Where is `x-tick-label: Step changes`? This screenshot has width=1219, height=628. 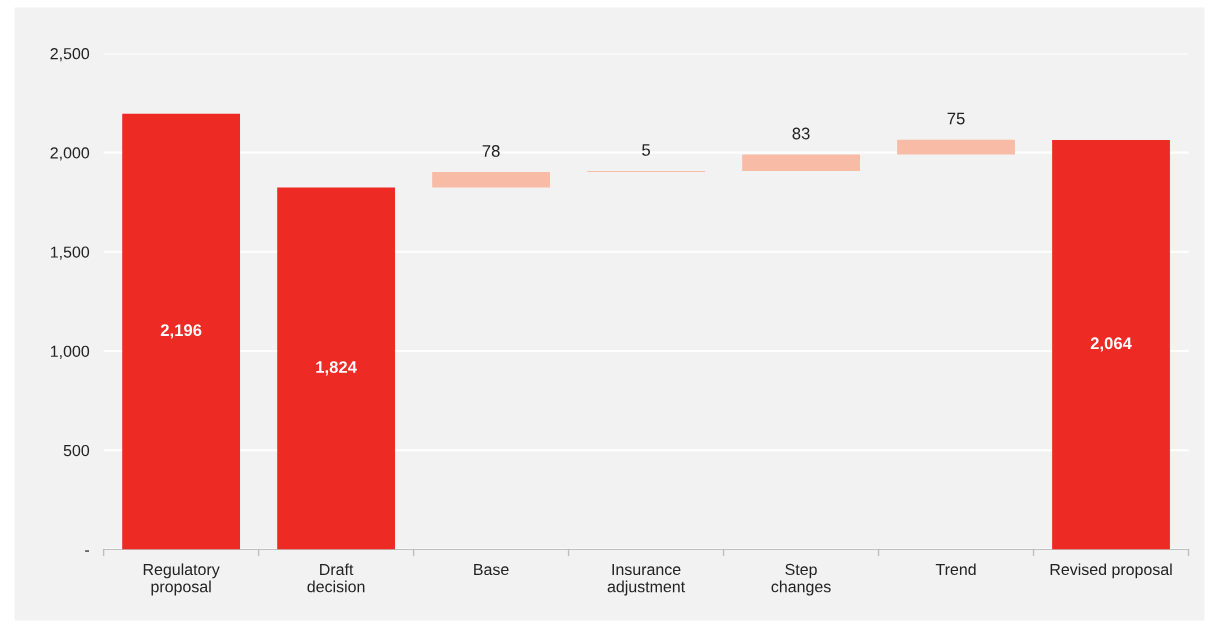
x-tick-label: Step changes is located at coordinates (801, 579).